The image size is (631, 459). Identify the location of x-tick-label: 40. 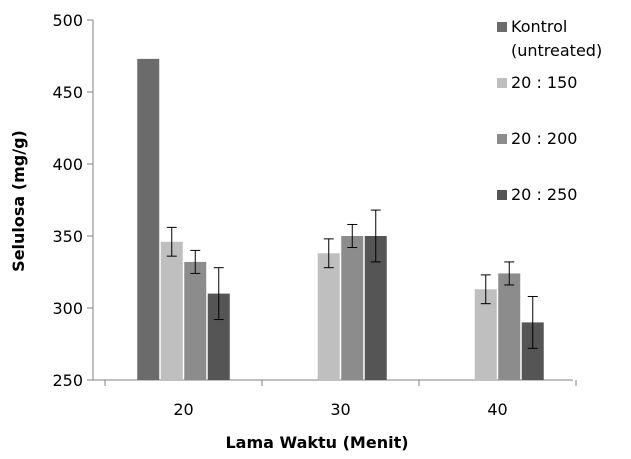
(497, 409).